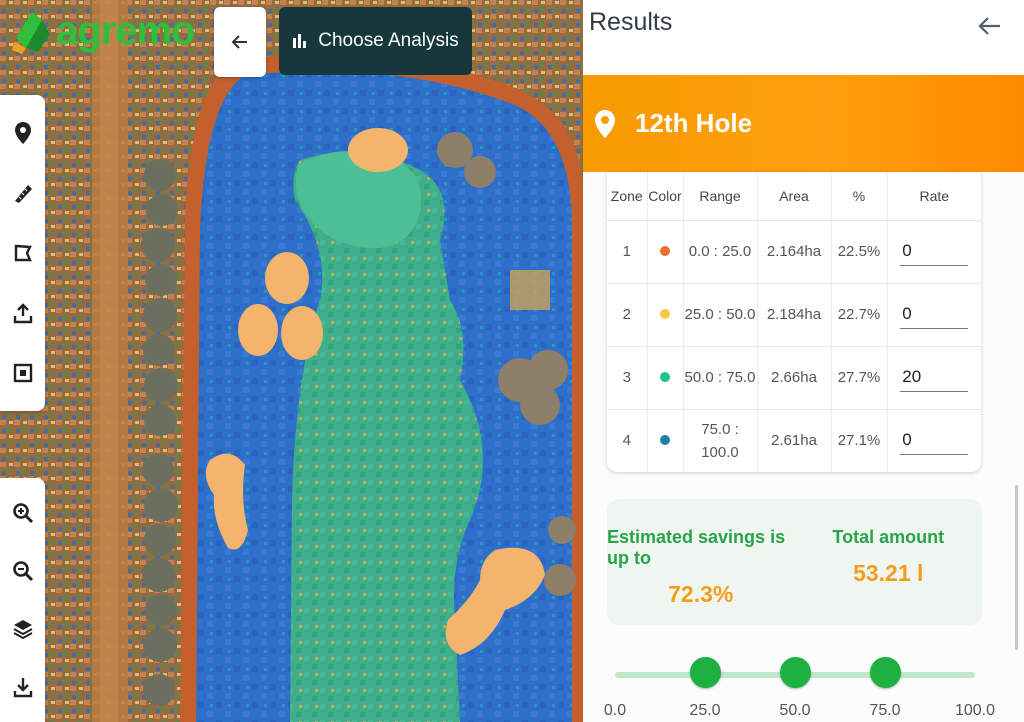 This screenshot has height=722, width=1024. What do you see at coordinates (803, 36) in the screenshot?
I see `results-header: Results` at bounding box center [803, 36].